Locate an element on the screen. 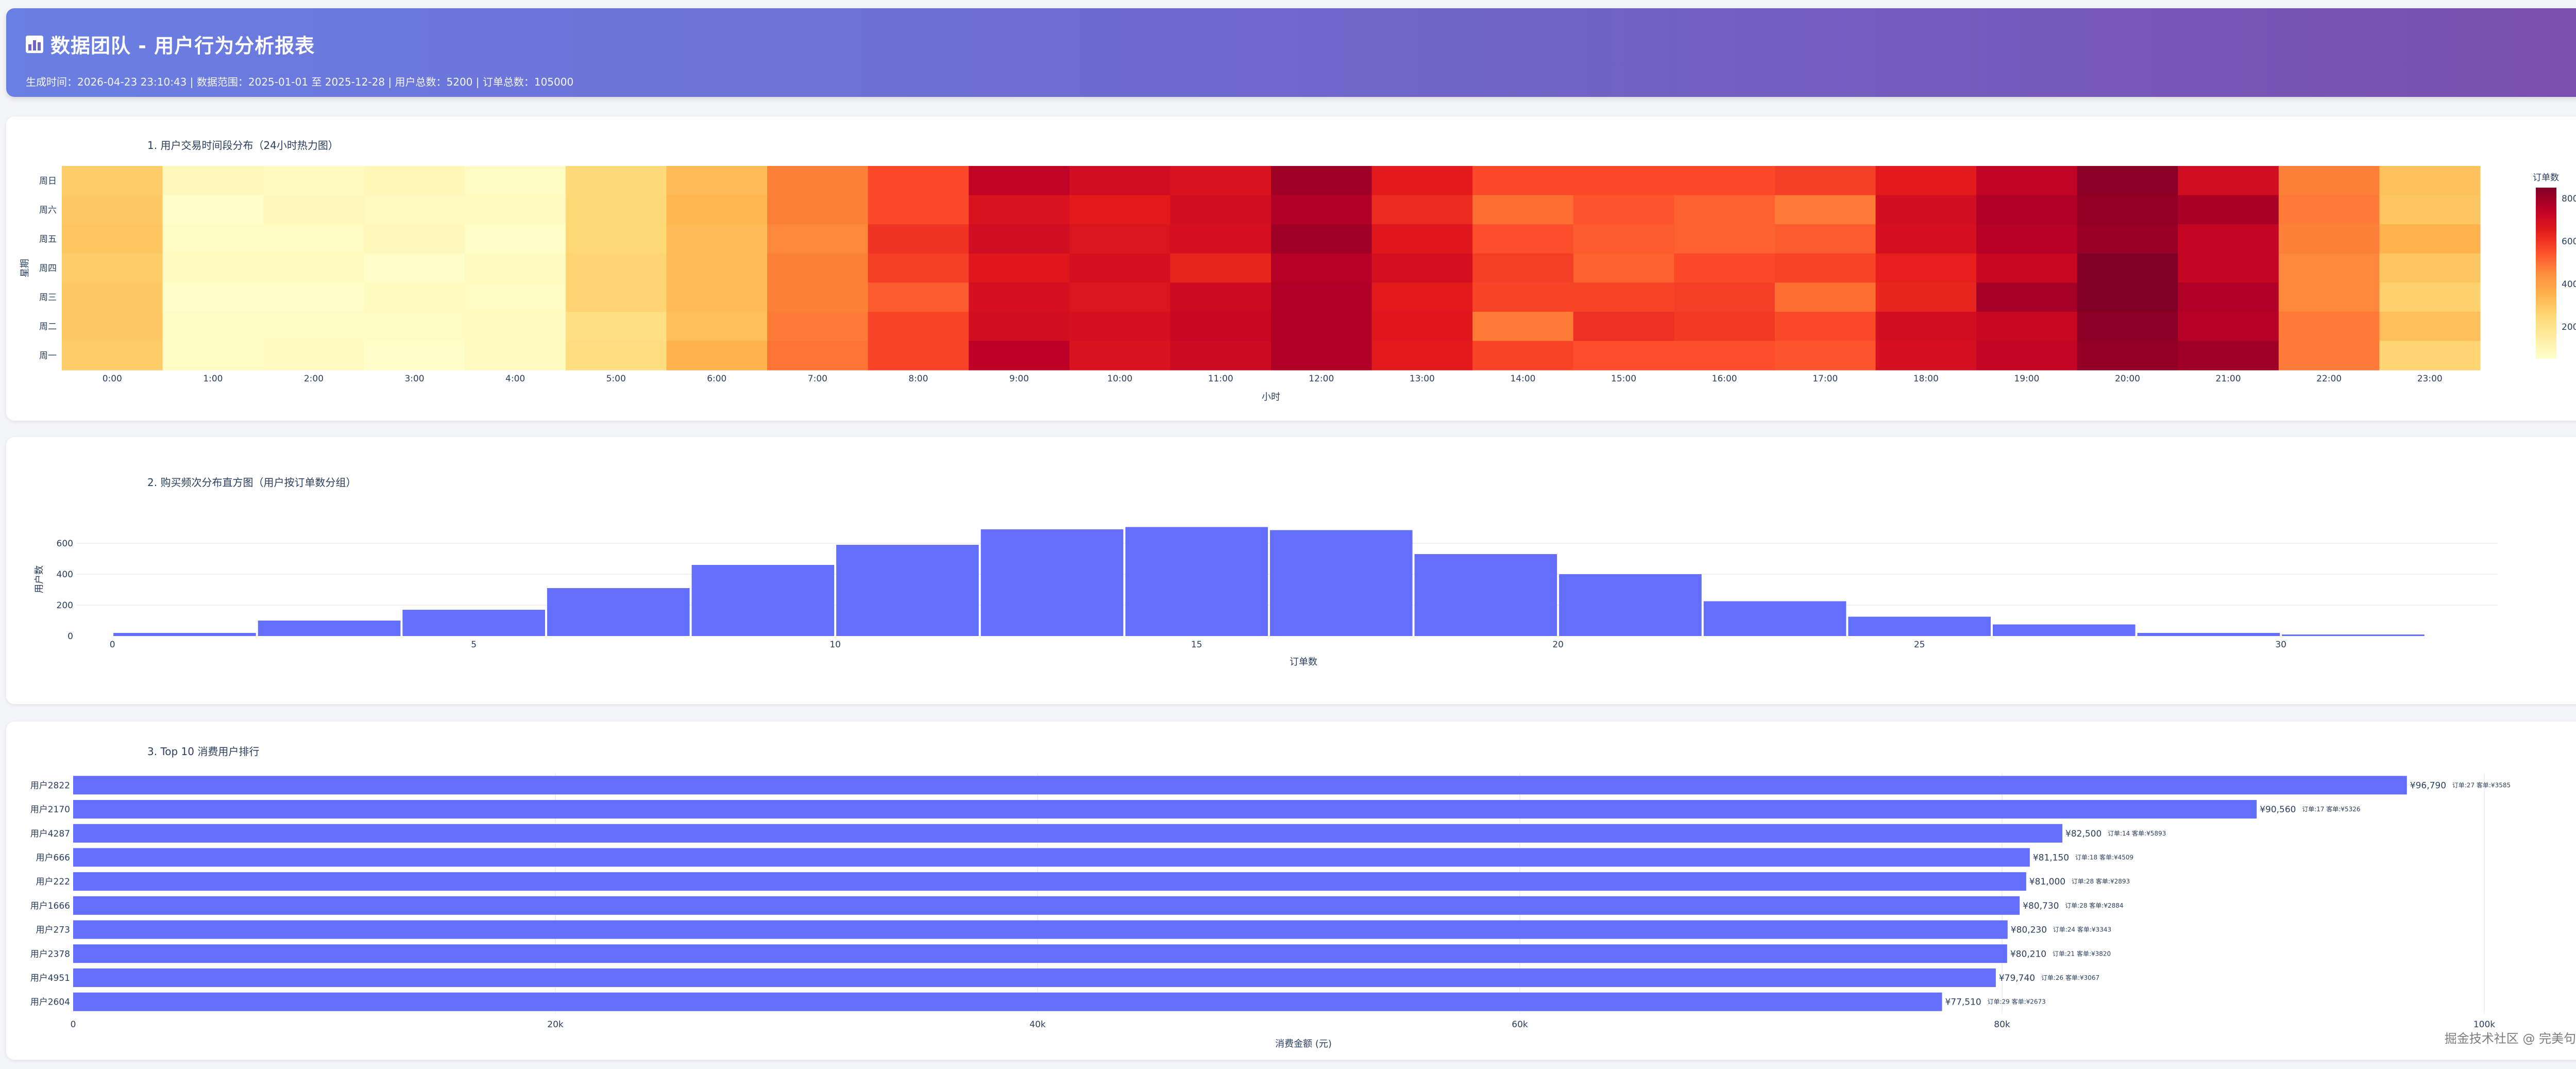 This screenshot has height=1069, width=2576. top10-x-tick: 80k is located at coordinates (2002, 1025).